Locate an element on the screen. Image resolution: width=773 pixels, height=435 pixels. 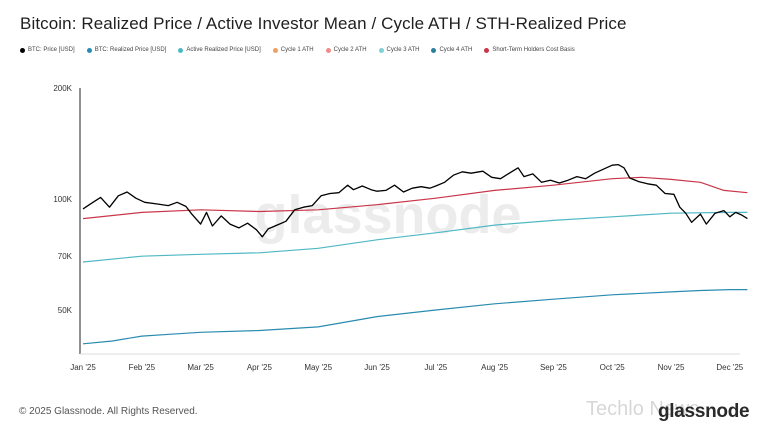
legend-item: Cycle 1 ATH is located at coordinates (293, 50).